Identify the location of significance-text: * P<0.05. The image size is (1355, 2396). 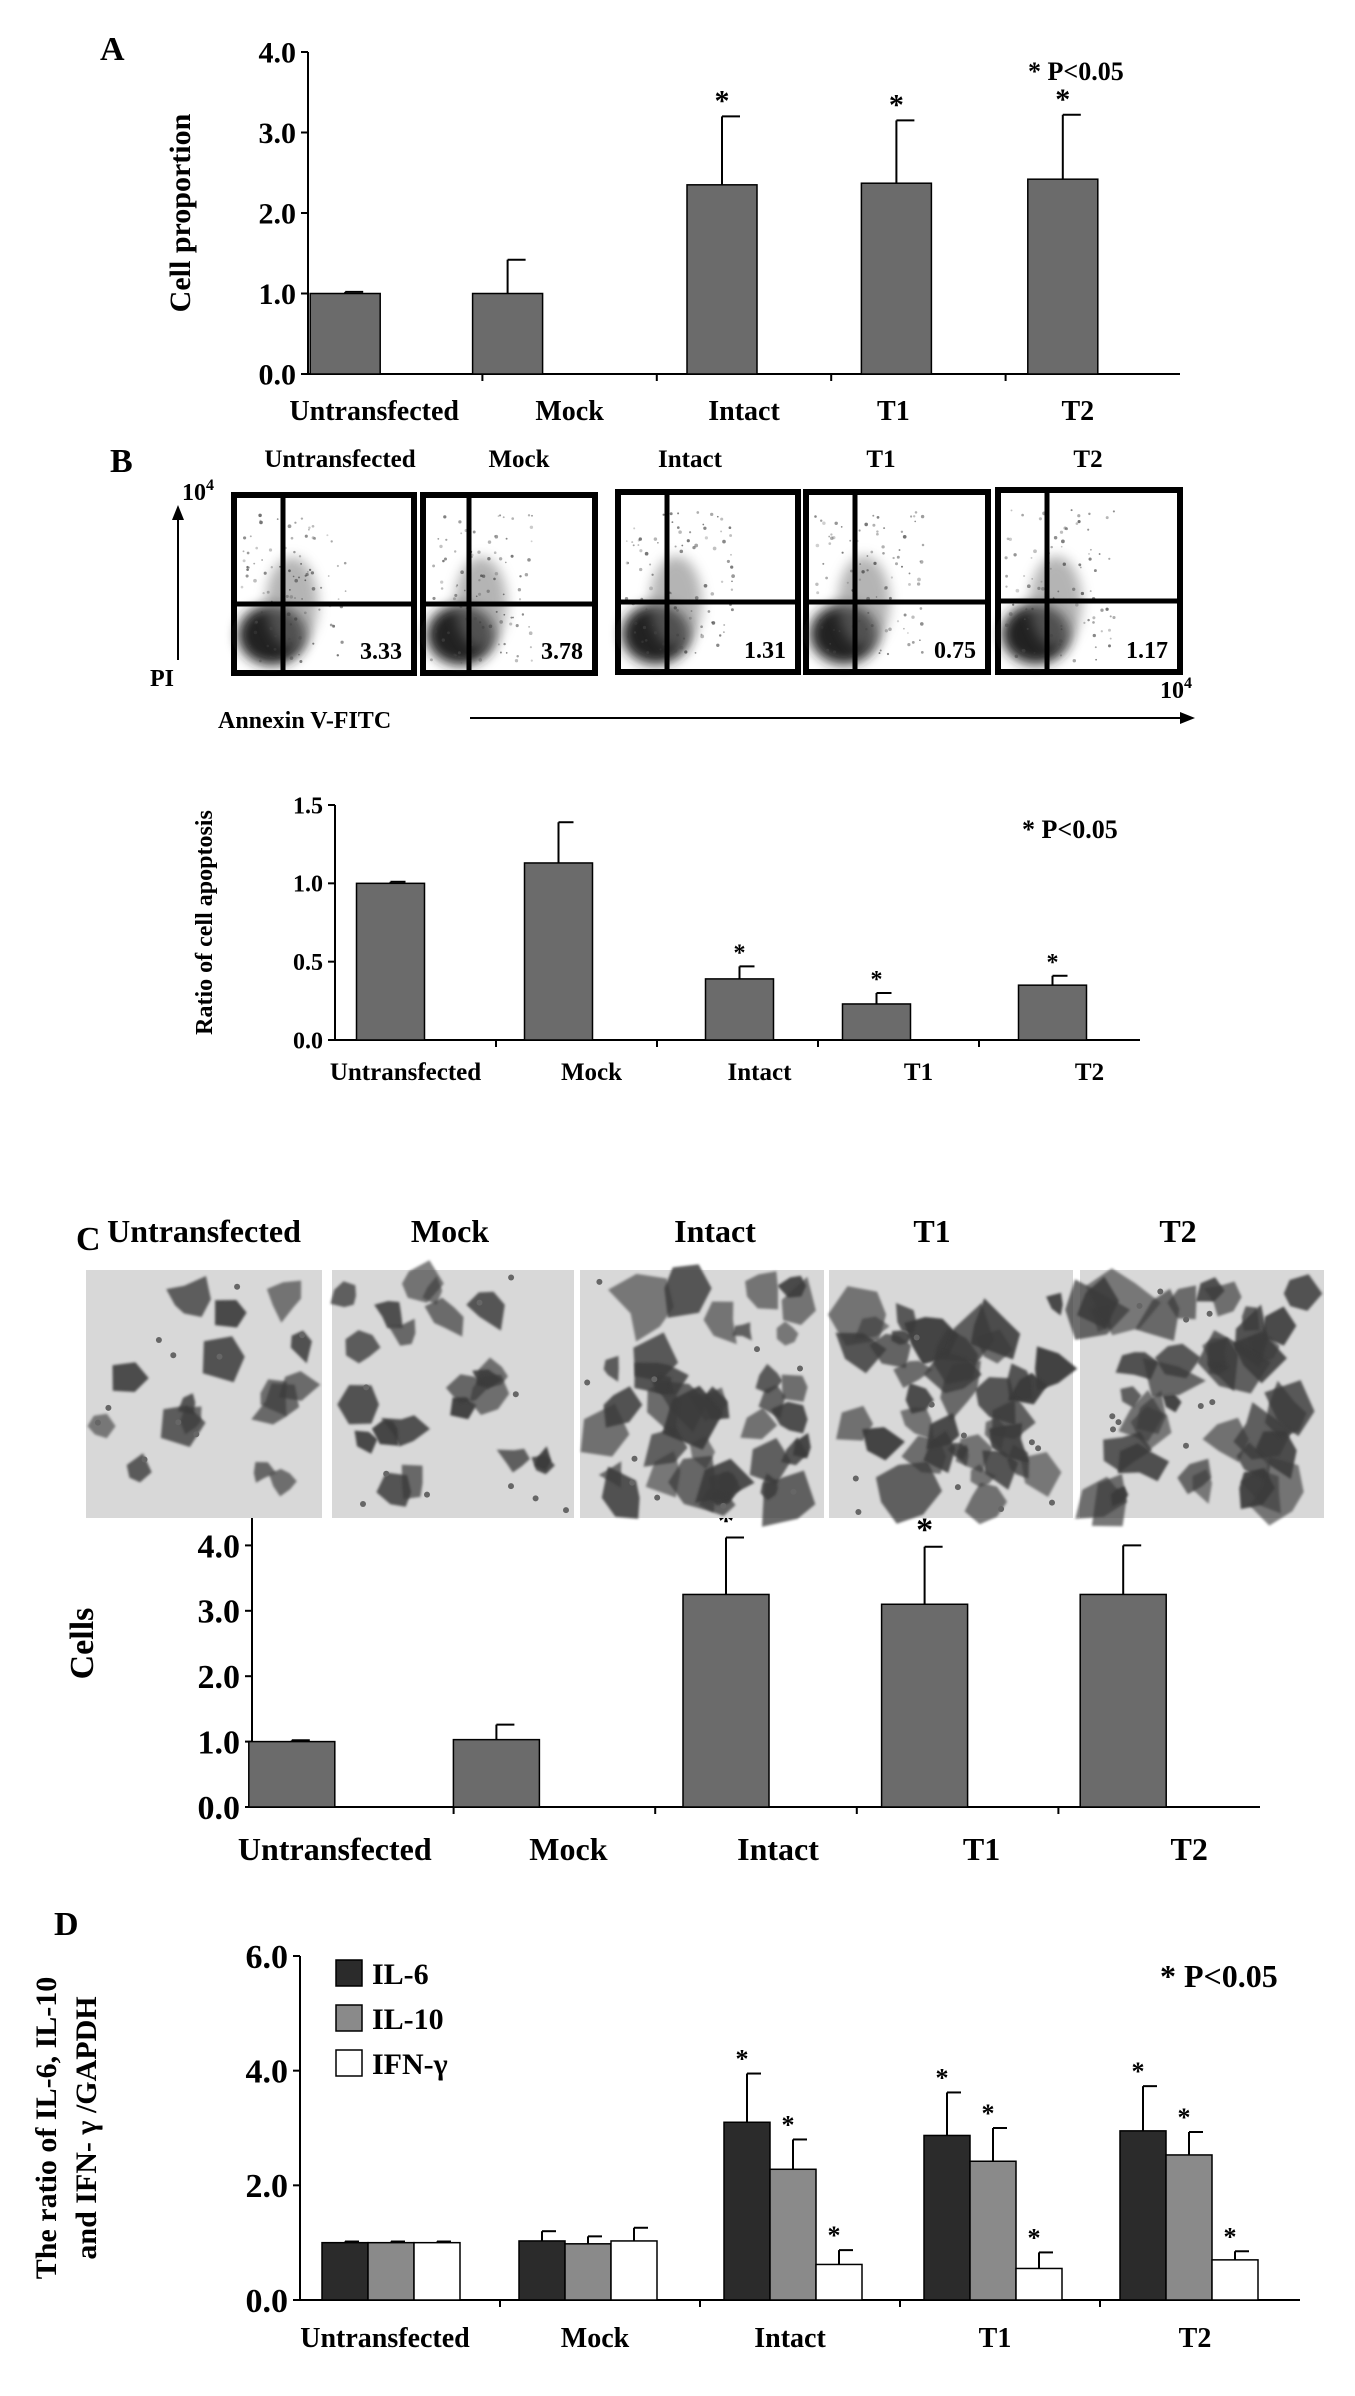
(1219, 1976).